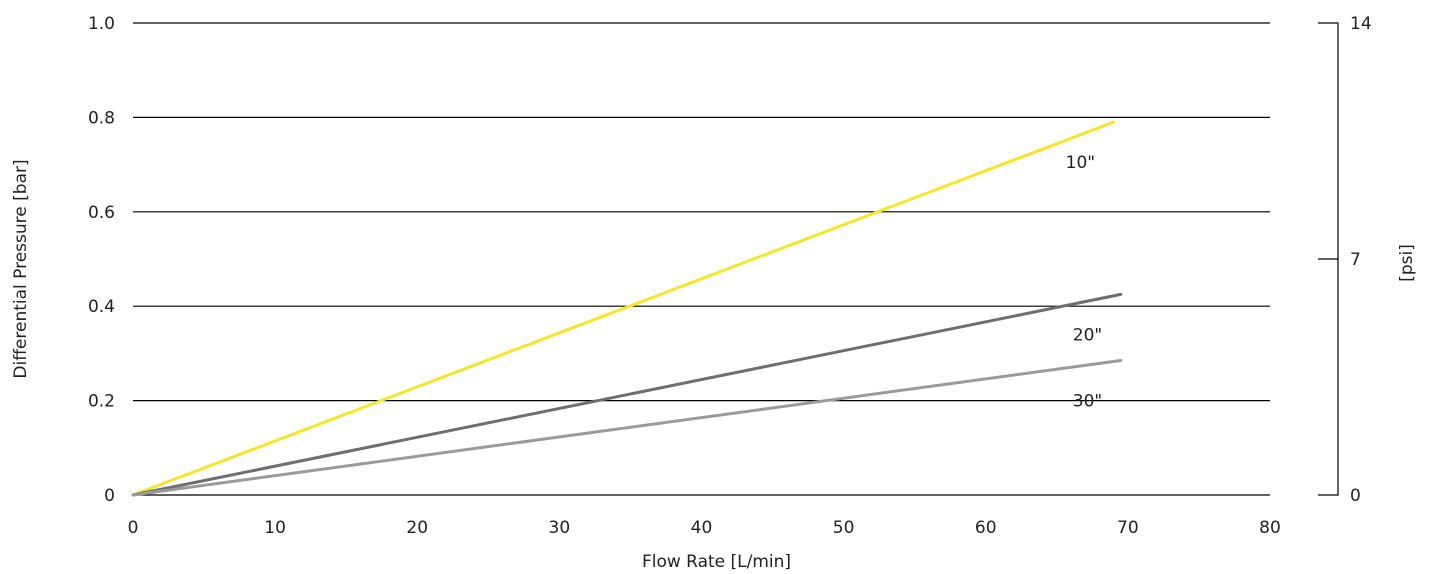 This screenshot has width=1432, height=574. Describe the element at coordinates (702, 528) in the screenshot. I see `x-tick-label: 40` at that location.